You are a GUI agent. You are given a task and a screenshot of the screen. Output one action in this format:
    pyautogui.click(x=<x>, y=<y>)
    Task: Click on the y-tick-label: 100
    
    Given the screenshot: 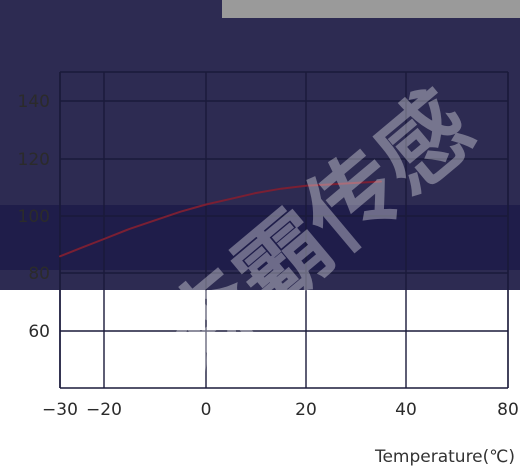 What is the action you would take?
    pyautogui.click(x=34, y=217)
    